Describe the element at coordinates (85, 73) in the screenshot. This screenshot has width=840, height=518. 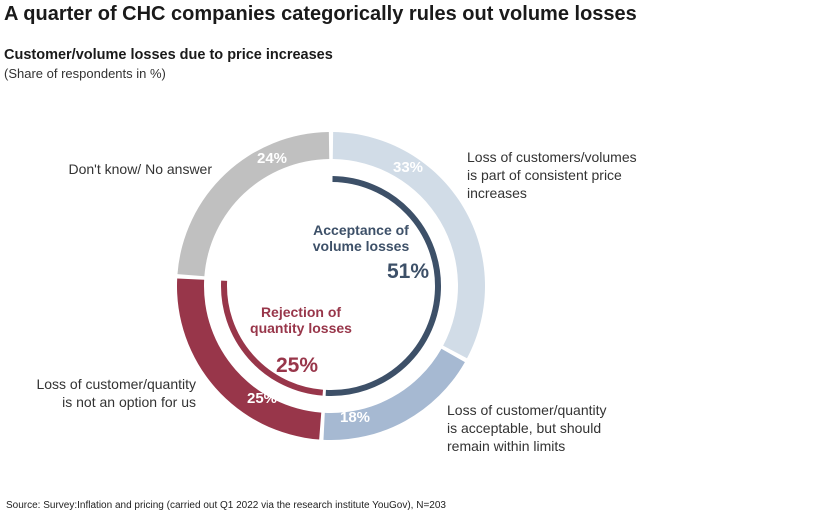
I see `chart-note: (Share of respondents in %)` at that location.